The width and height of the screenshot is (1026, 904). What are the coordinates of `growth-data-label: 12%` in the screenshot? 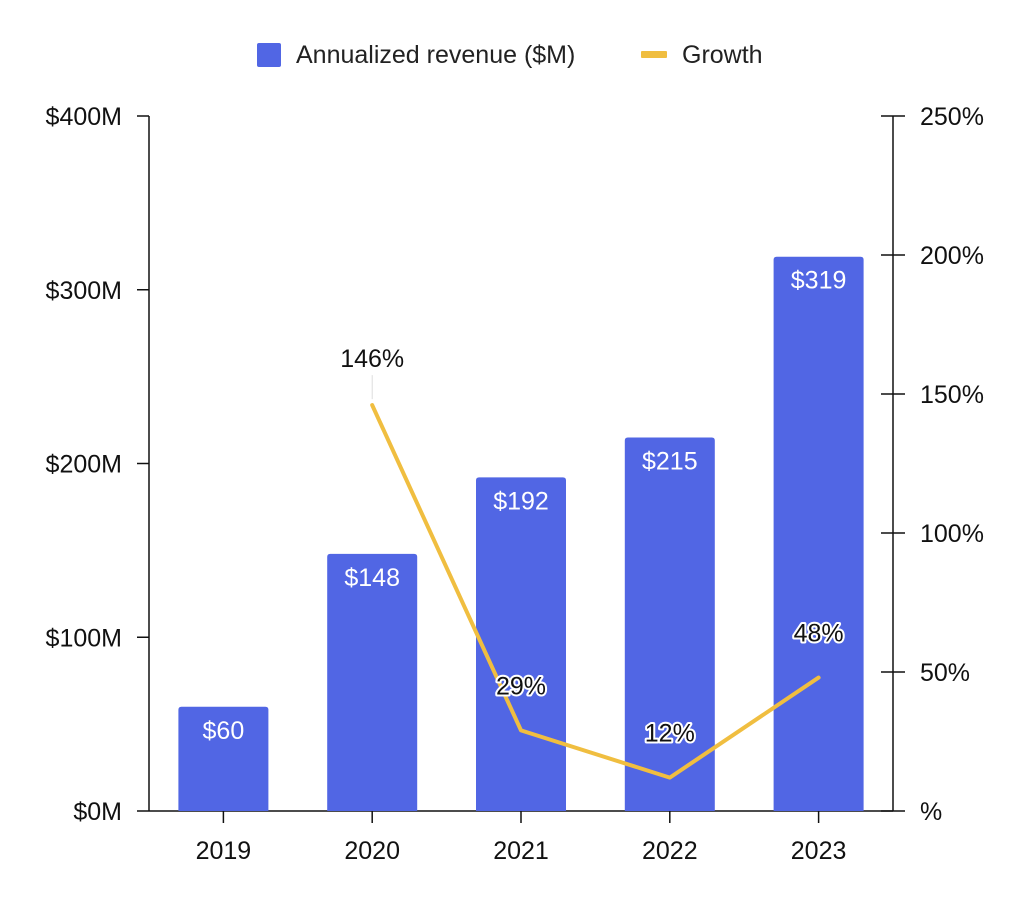 It's located at (670, 734).